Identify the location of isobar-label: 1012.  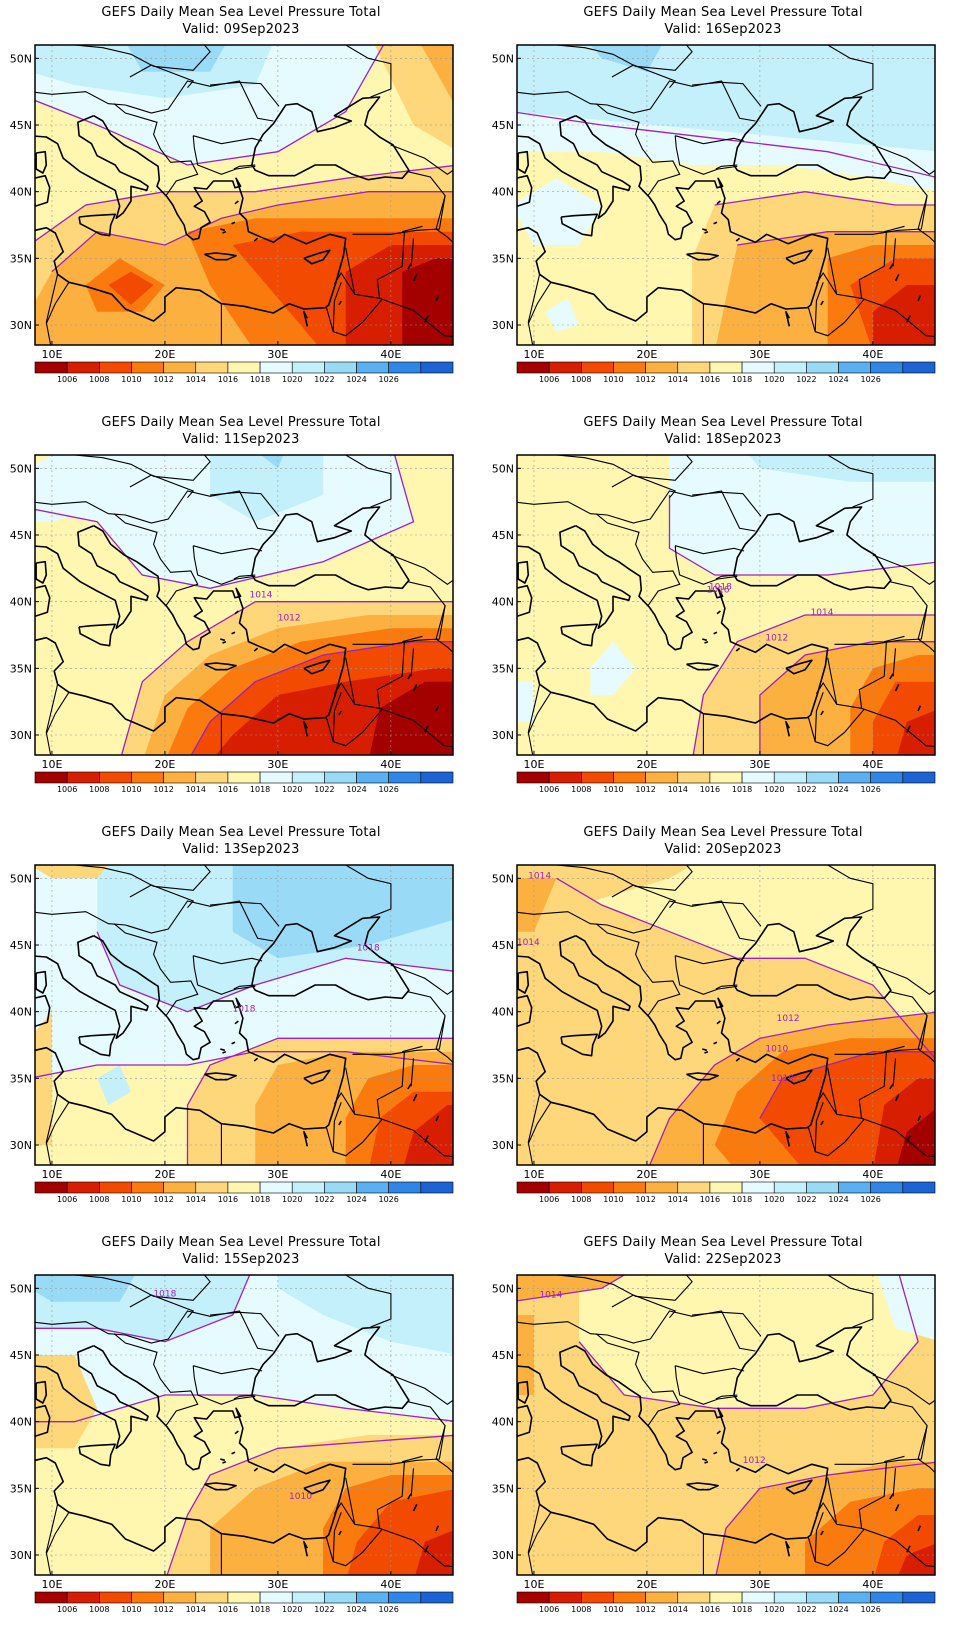
(289, 618).